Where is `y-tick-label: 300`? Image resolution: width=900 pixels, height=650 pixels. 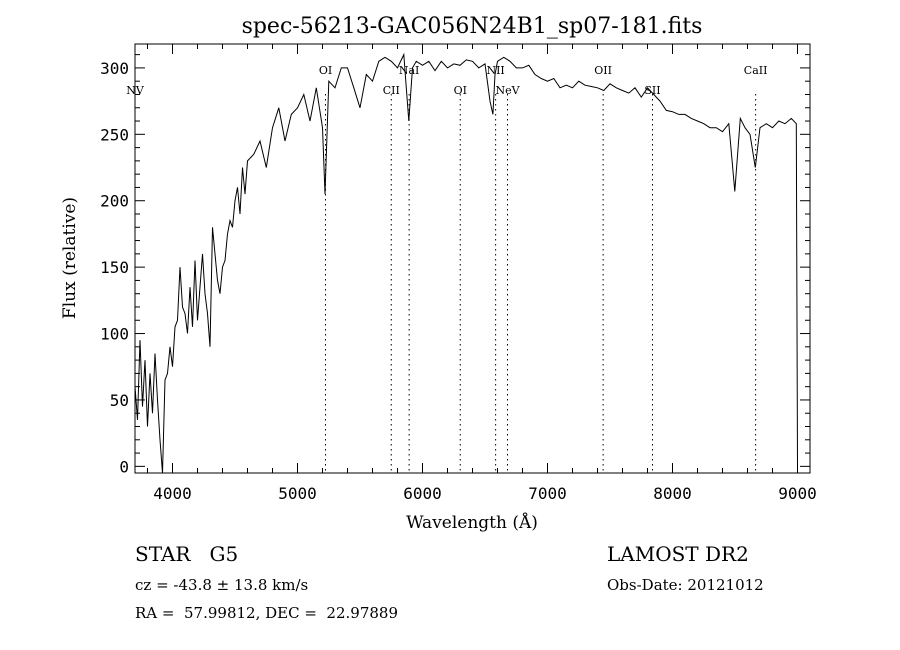
y-tick-label: 300 is located at coordinates (114, 68).